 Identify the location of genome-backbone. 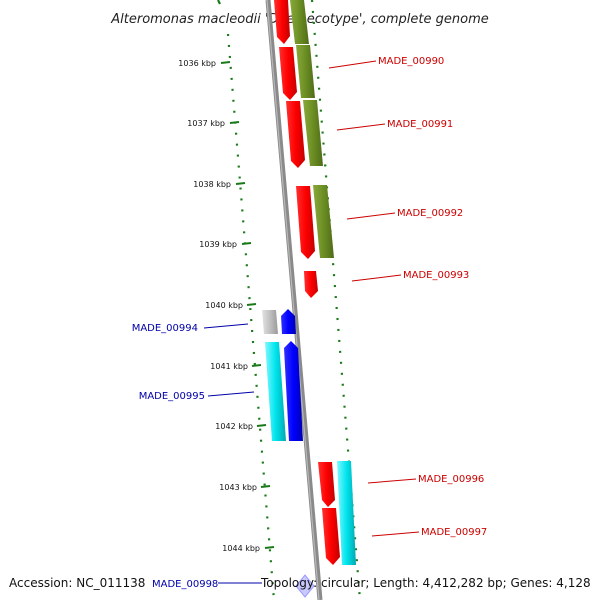
(294, 300).